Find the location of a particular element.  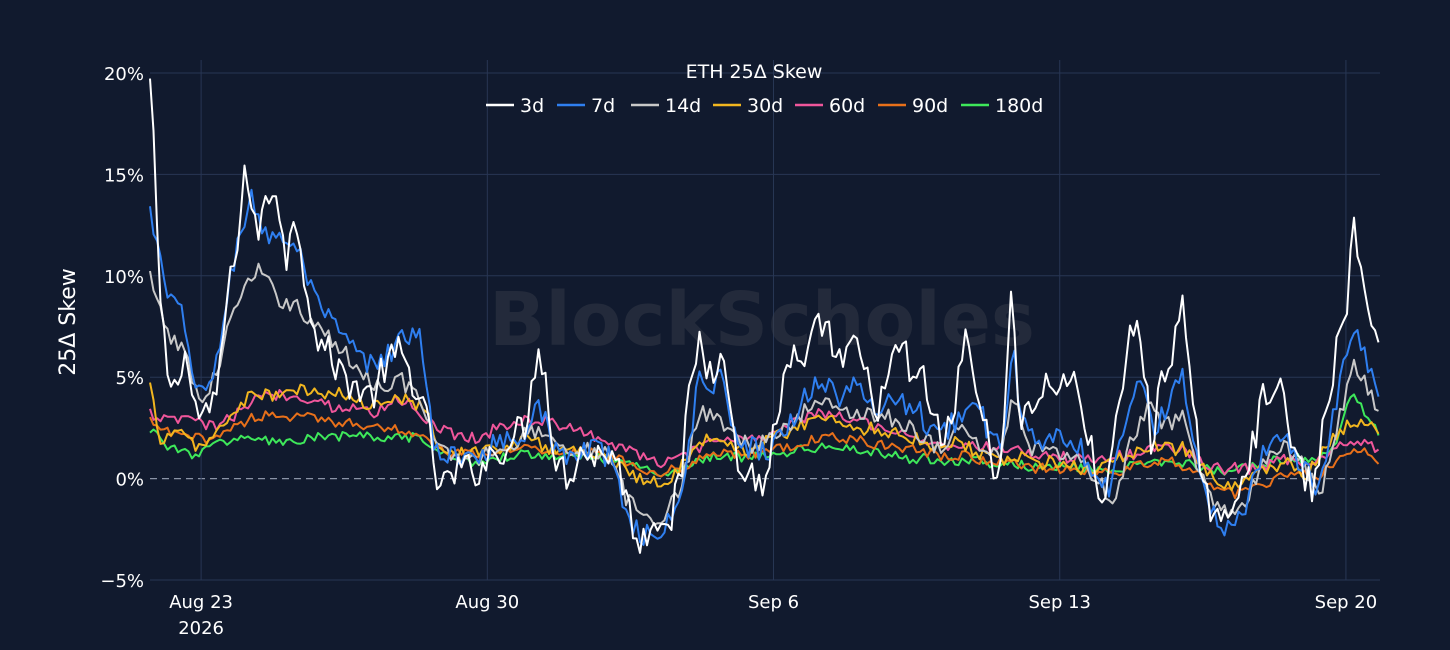

x-tick-label: Aug 30 is located at coordinates (487, 602).